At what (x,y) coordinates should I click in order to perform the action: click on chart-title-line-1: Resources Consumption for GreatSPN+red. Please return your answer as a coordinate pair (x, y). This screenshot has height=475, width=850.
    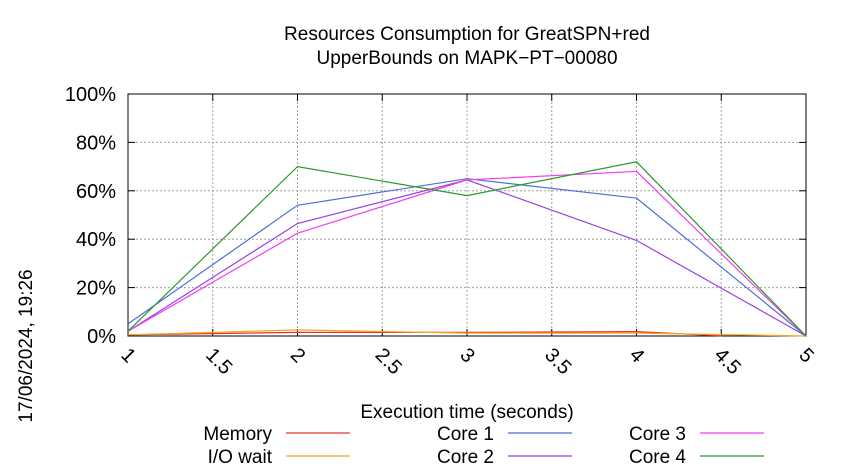
    Looking at the image, I should click on (467, 34).